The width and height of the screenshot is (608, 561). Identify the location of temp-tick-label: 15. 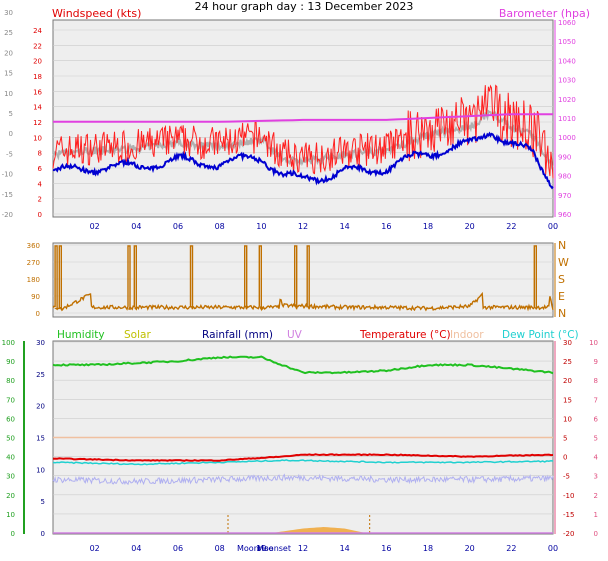
(567, 400).